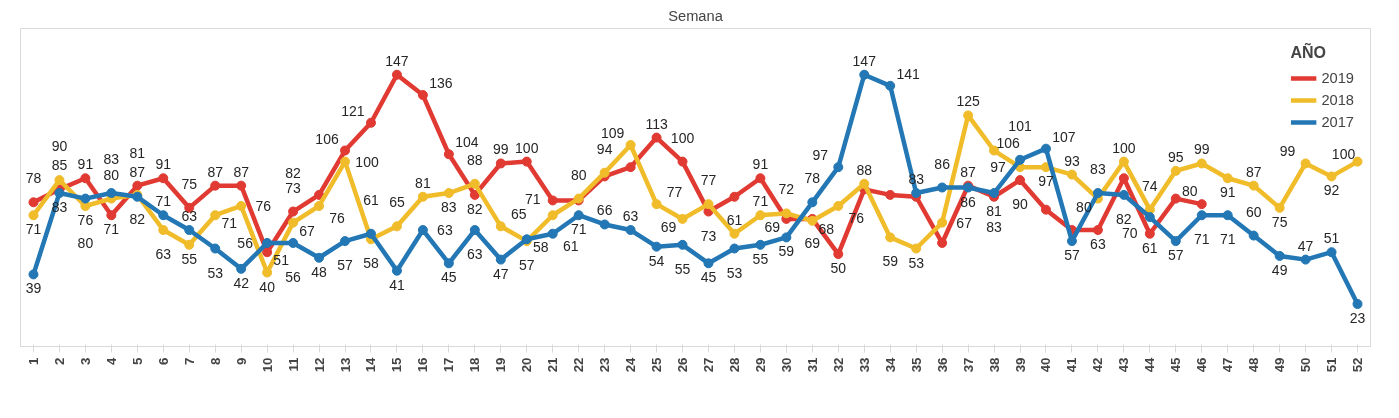 Image resolution: width=1399 pixels, height=418 pixels. Describe the element at coordinates (1331, 190) in the screenshot. I see `data-label: 92` at that location.